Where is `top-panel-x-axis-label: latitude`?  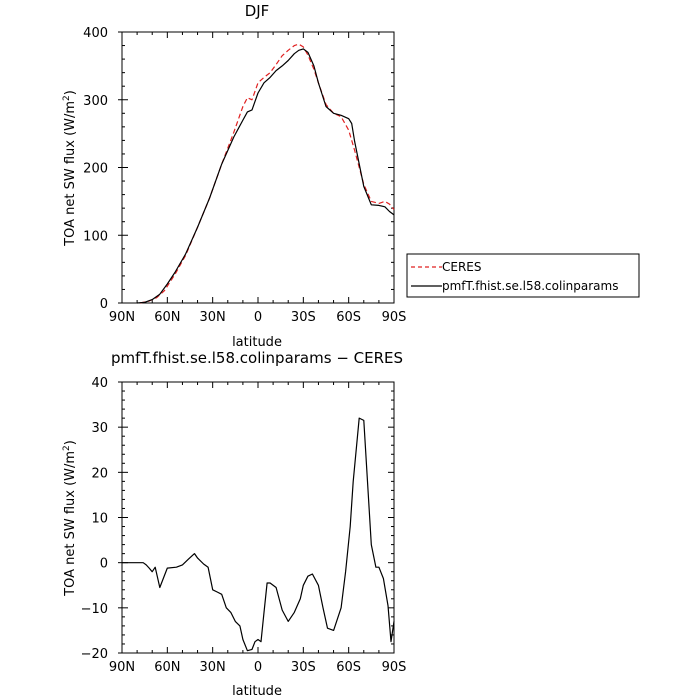 top-panel-x-axis-label: latitude is located at coordinates (257, 342).